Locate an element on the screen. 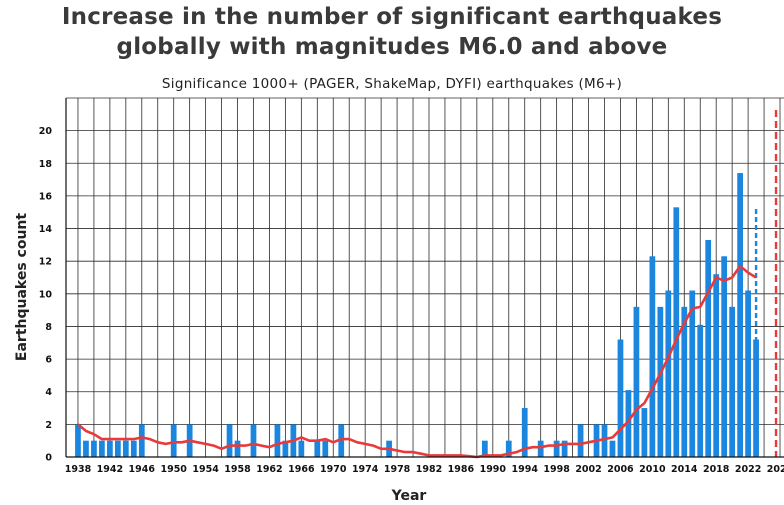  bar-1996 is located at coordinates (540, 448).